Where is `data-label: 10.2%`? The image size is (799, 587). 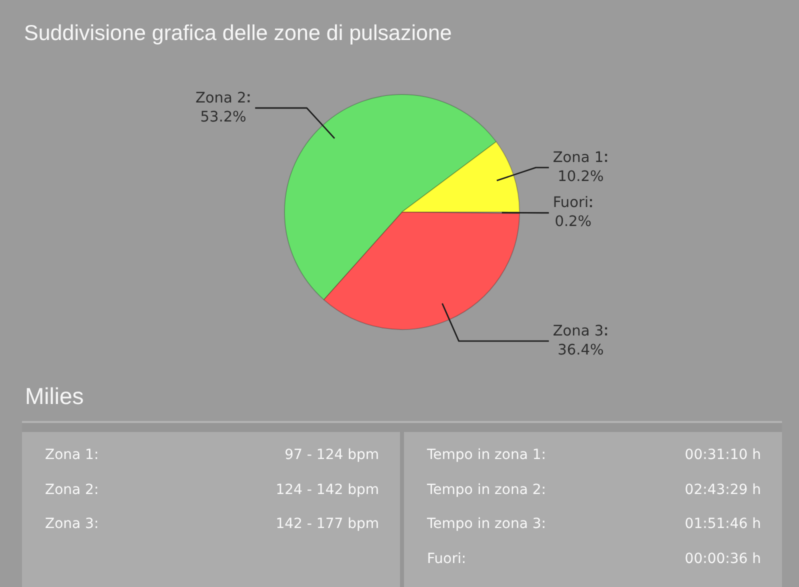
data-label: 10.2% is located at coordinates (581, 176).